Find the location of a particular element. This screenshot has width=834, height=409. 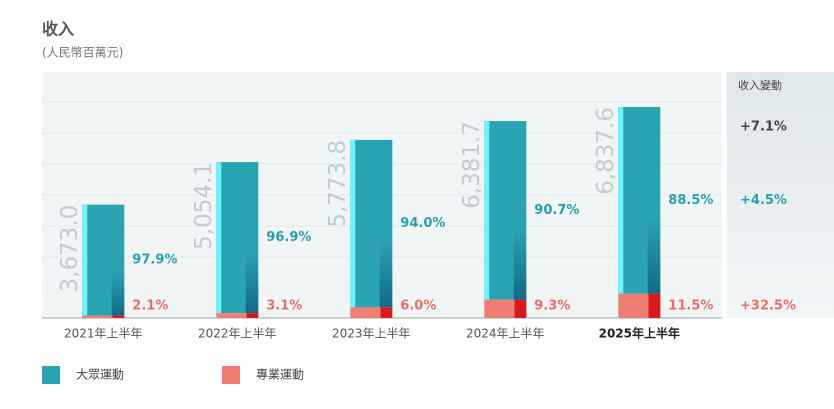

change-title: 收入變動 is located at coordinates (760, 85).